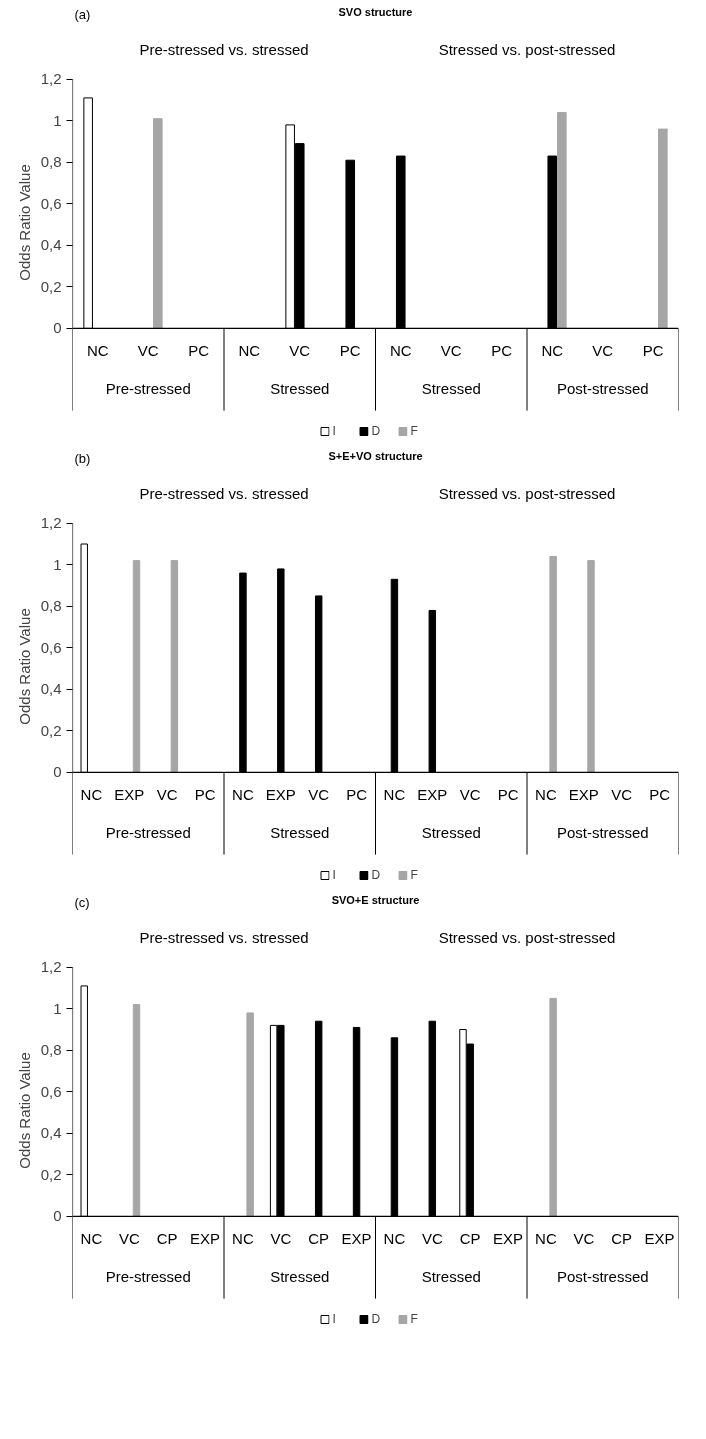 Image resolution: width=706 pixels, height=1439 pixels. I want to click on text: (b), so click(82, 458).